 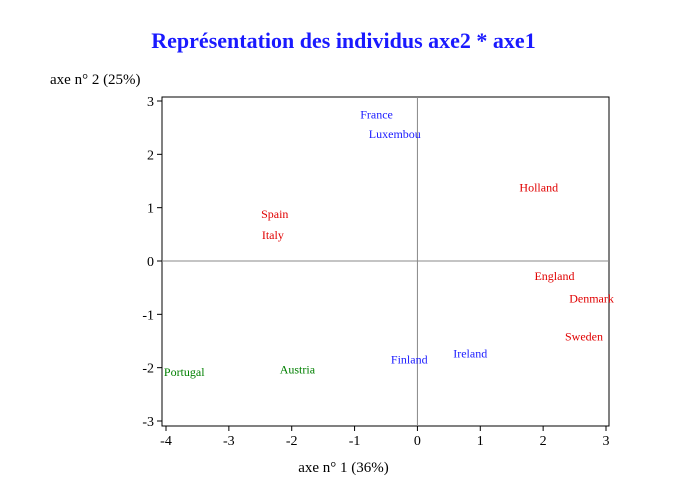 What do you see at coordinates (355, 441) in the screenshot?
I see `x-tick-label: -1` at bounding box center [355, 441].